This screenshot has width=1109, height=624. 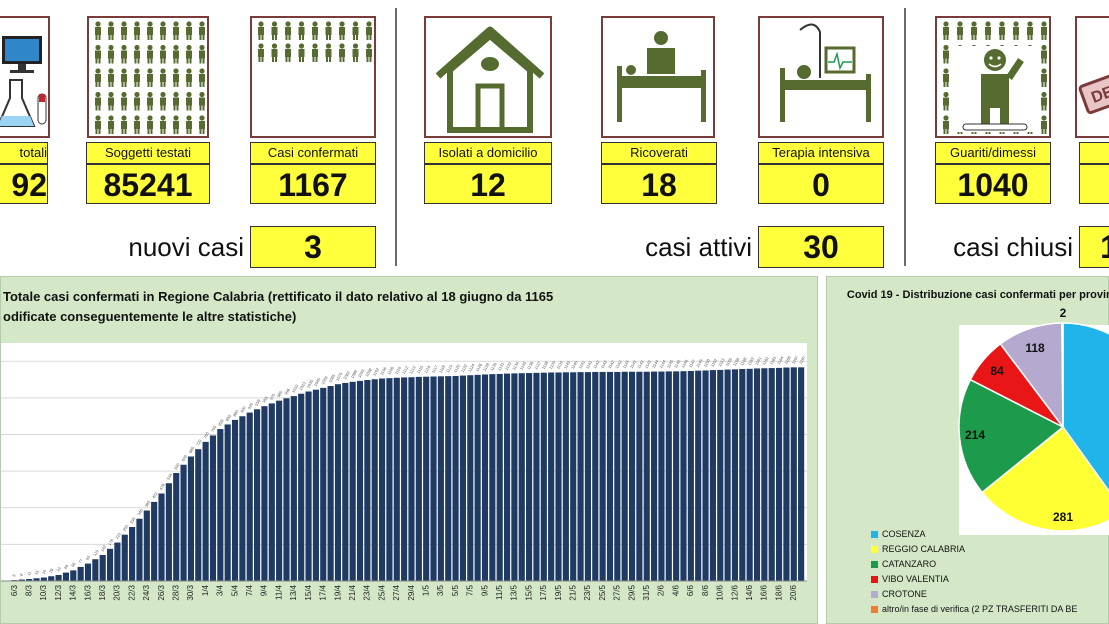 What do you see at coordinates (427, 369) in the screenshot?
I see `bar-data-label: 1116` at bounding box center [427, 369].